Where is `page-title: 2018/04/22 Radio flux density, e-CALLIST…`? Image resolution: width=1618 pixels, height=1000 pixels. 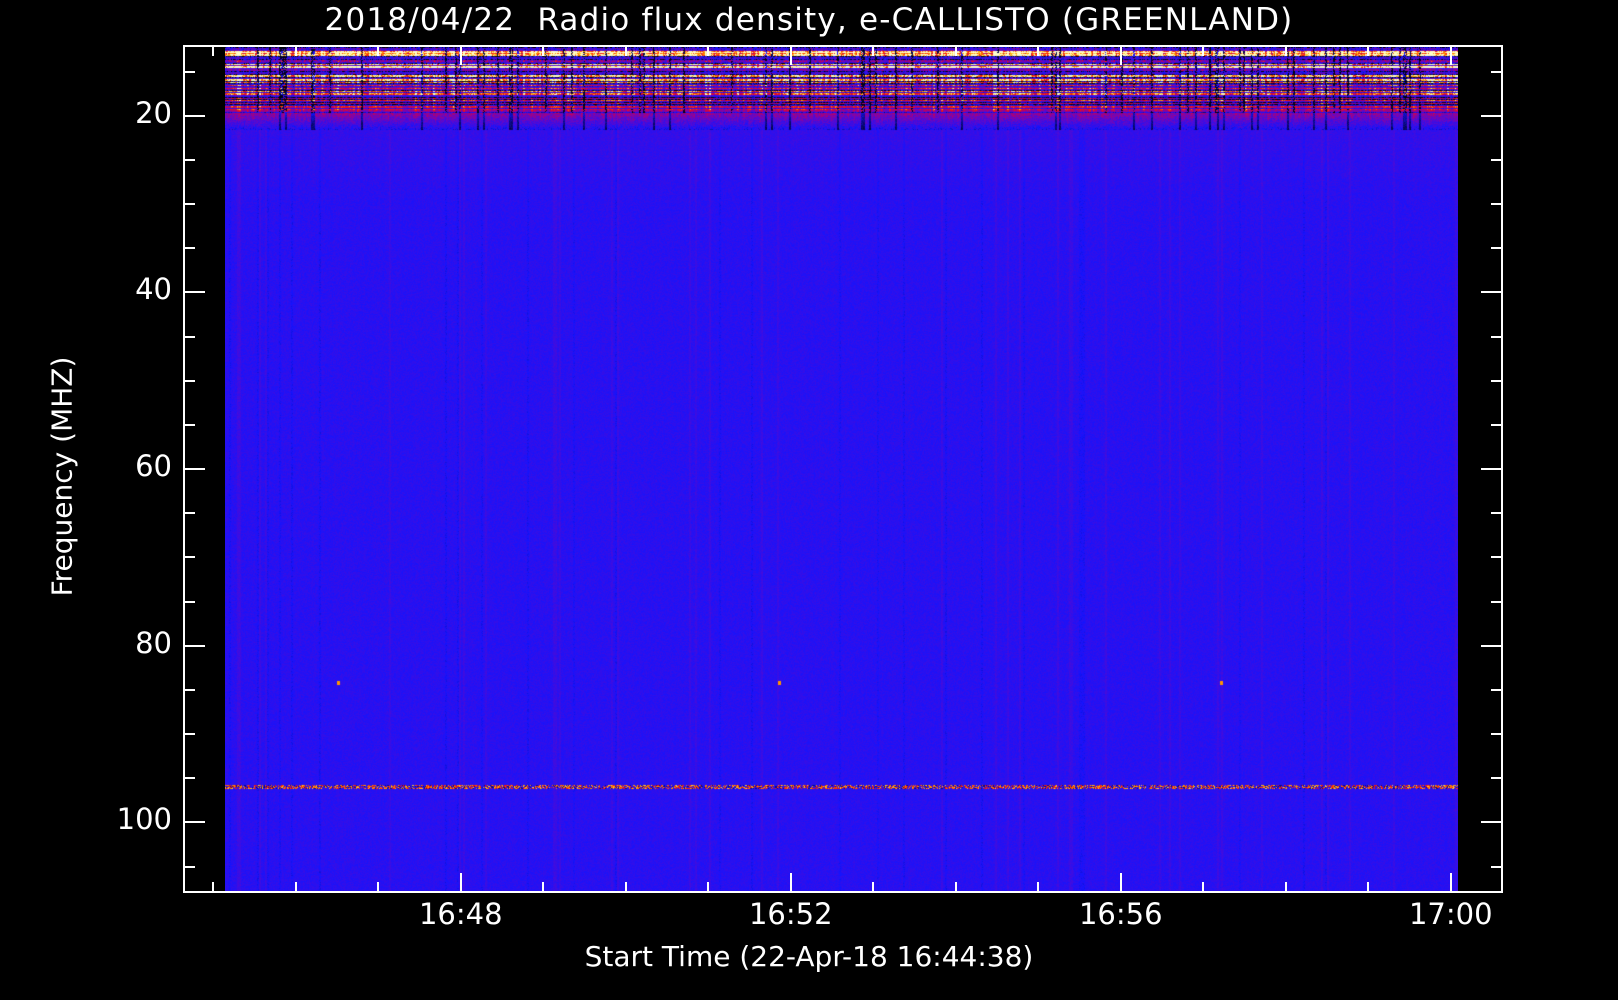
page-title: 2018/04/22 Radio flux density, e-CALLIST… is located at coordinates (809, 20).